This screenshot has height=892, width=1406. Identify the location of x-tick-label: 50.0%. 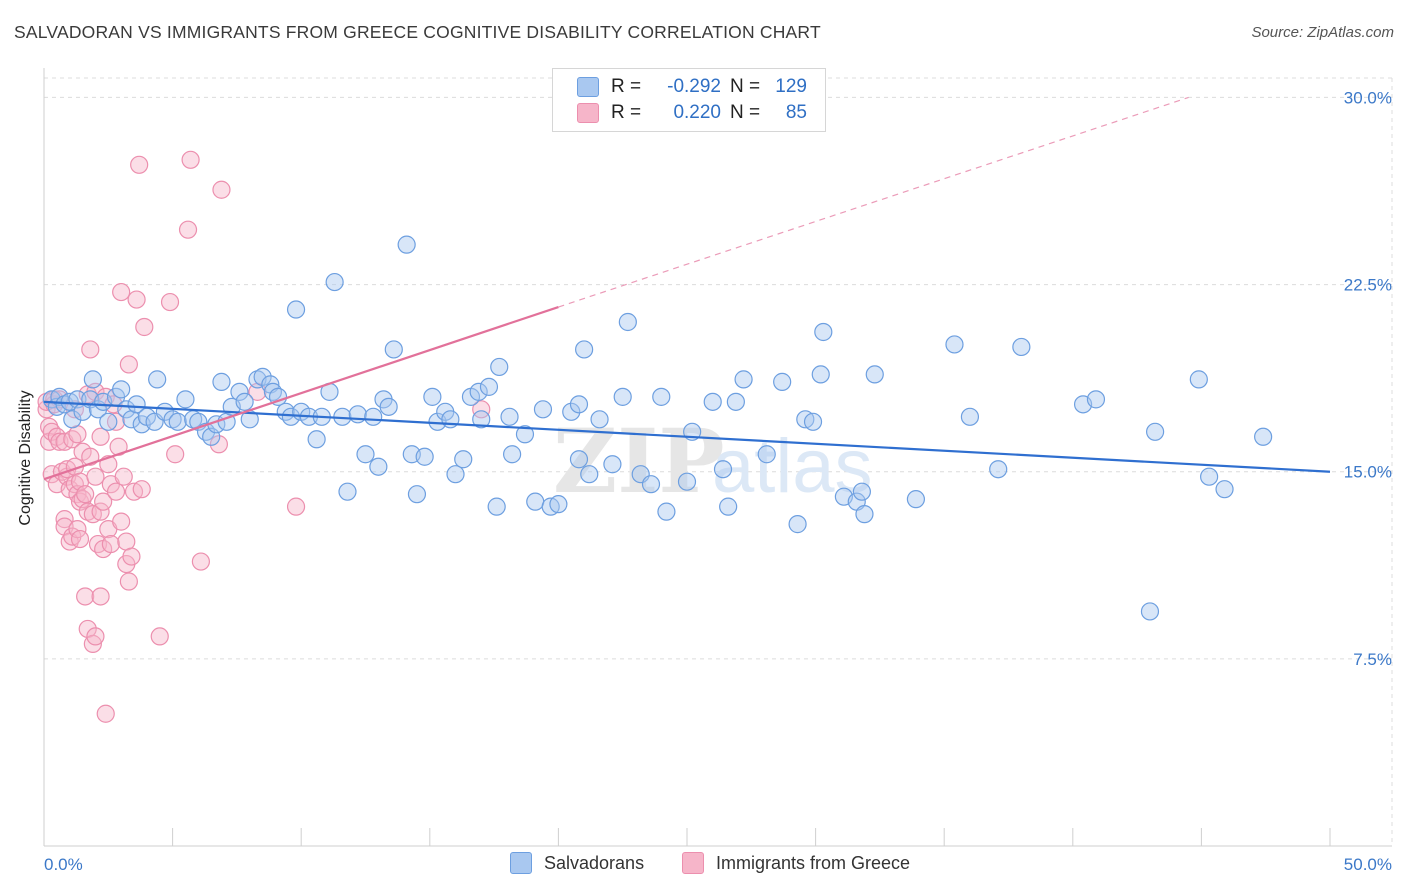
(1368, 864).